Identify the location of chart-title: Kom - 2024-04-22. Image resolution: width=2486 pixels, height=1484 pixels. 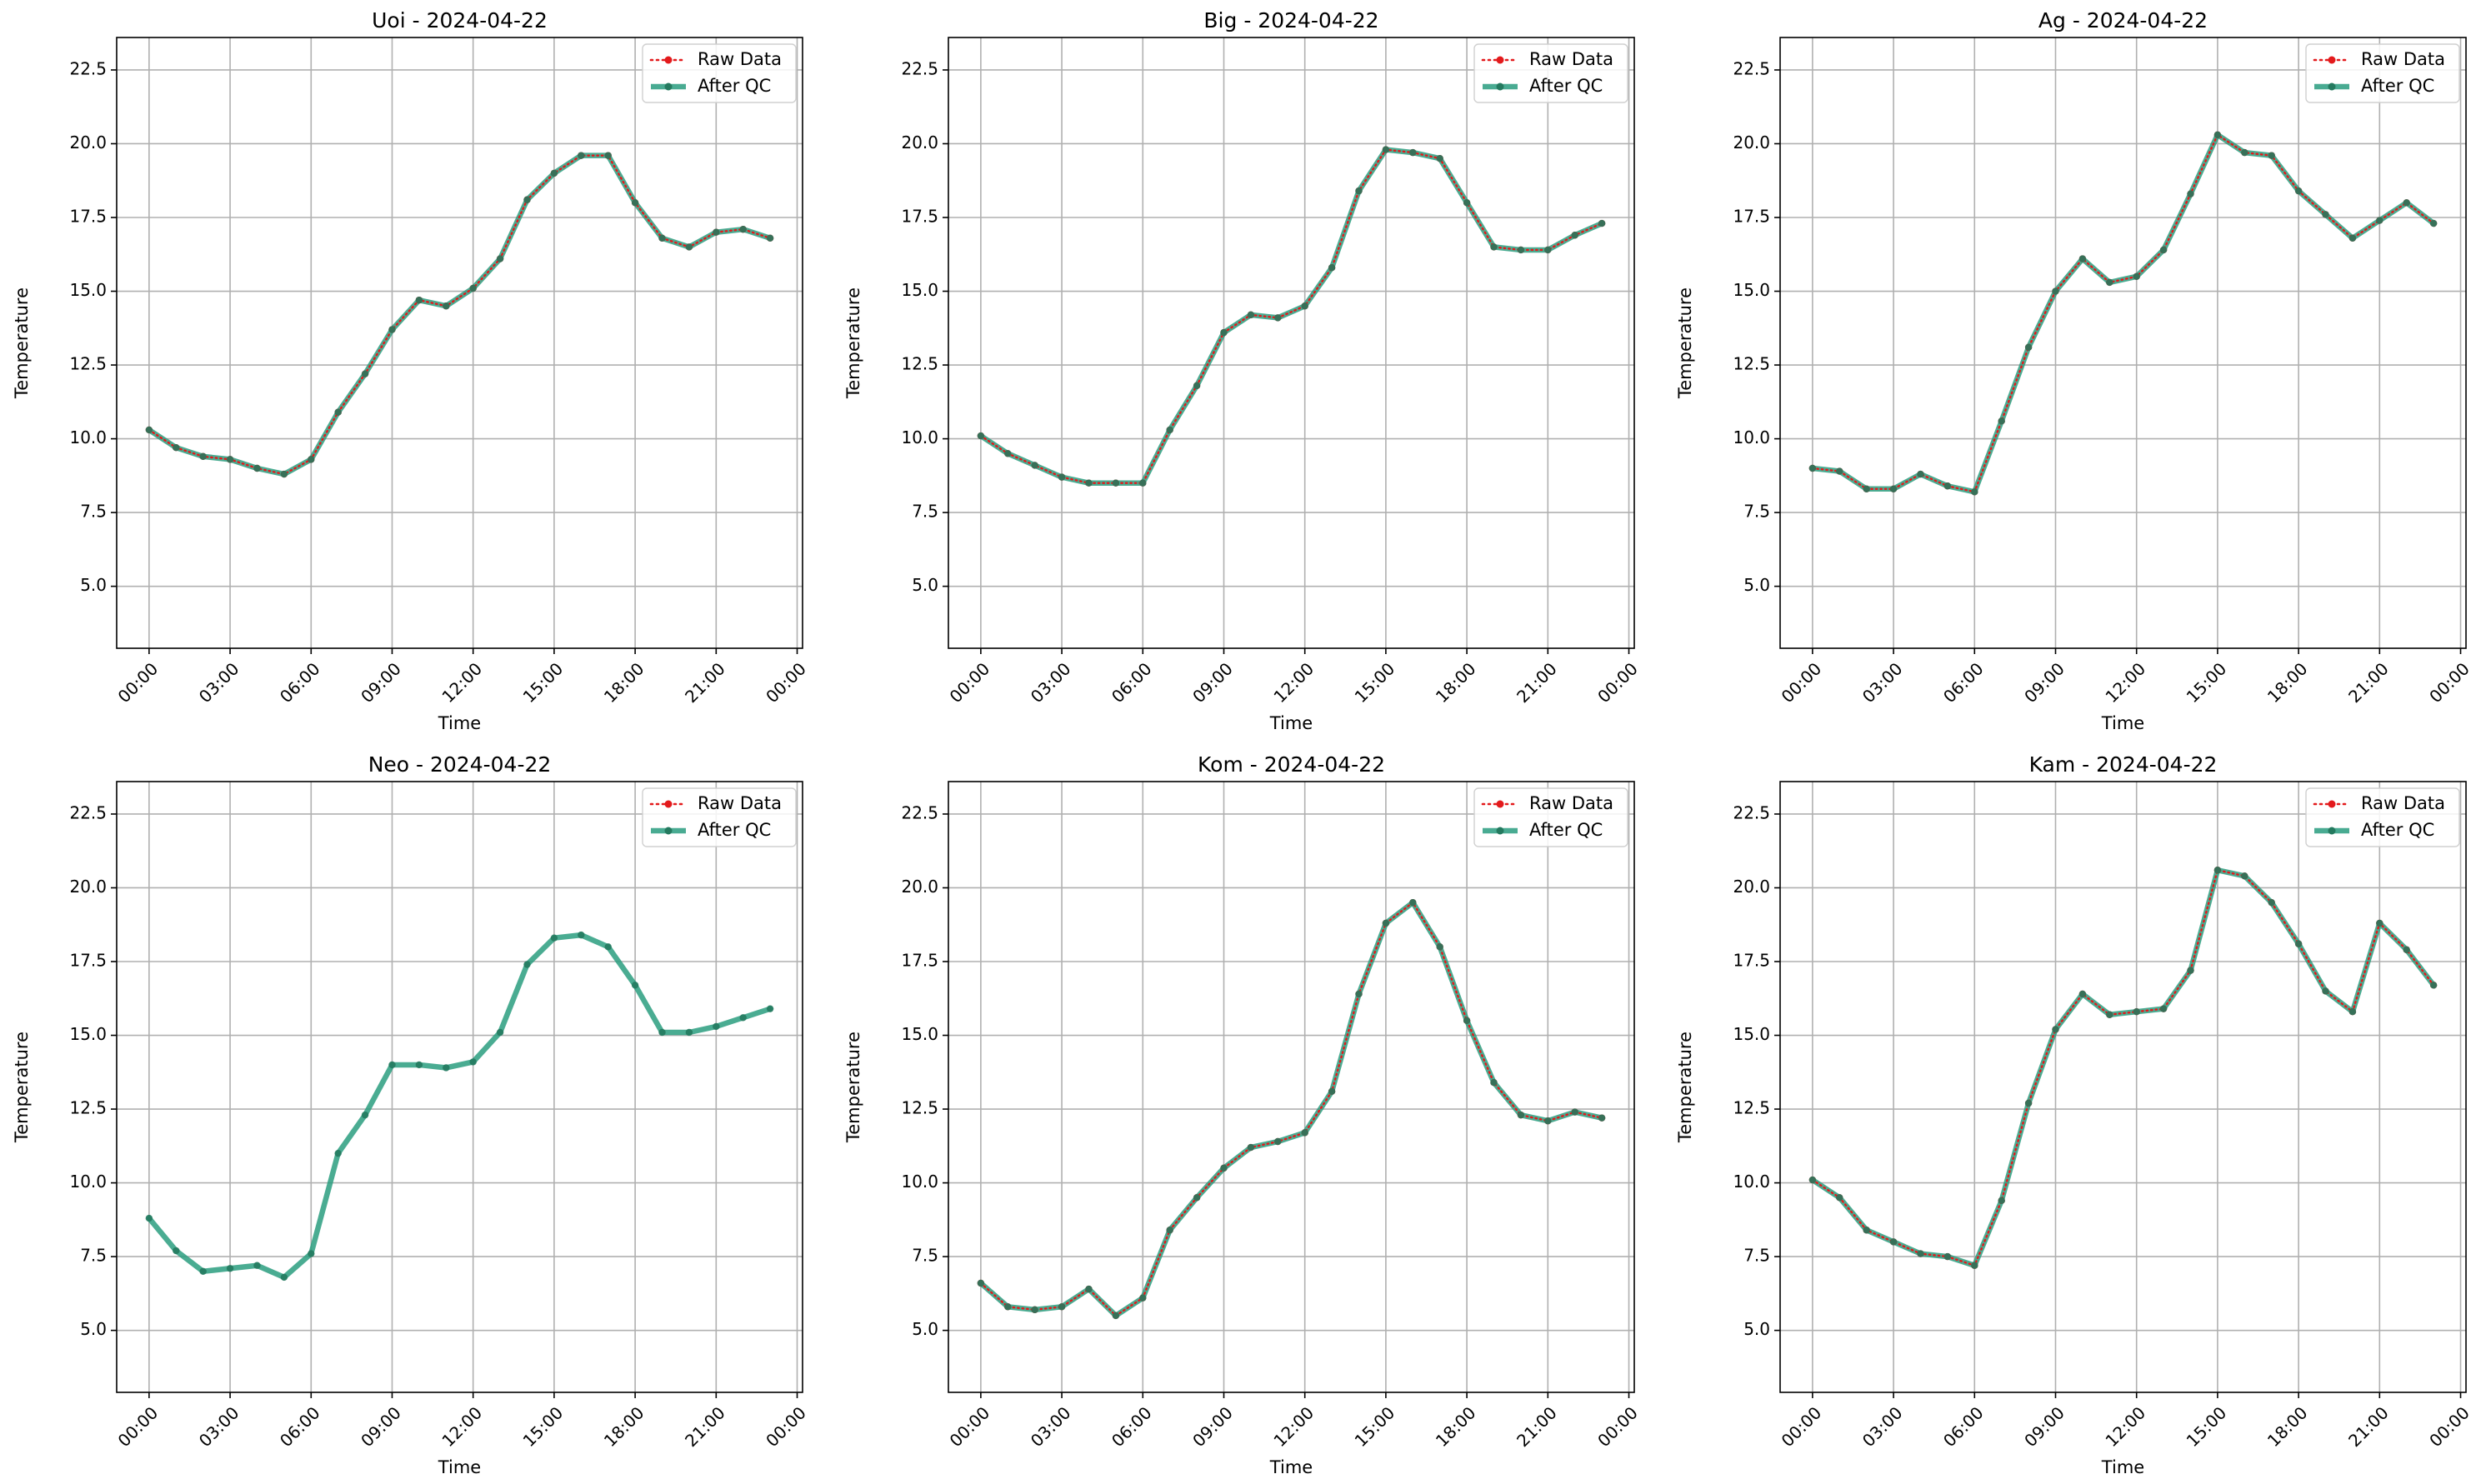
(1291, 764).